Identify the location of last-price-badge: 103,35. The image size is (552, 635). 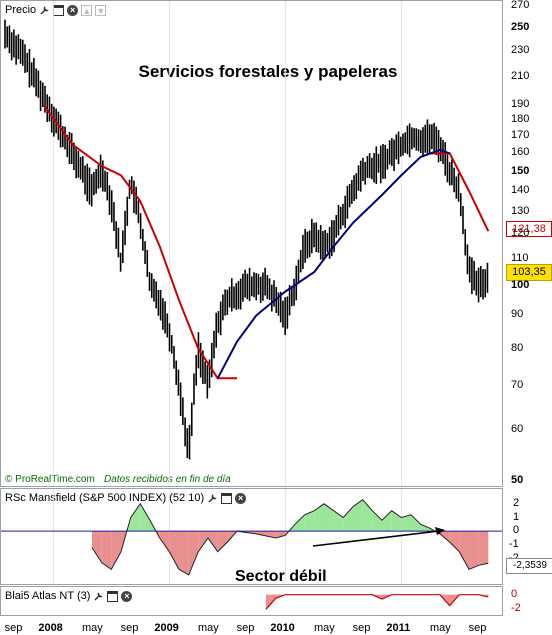
(529, 272).